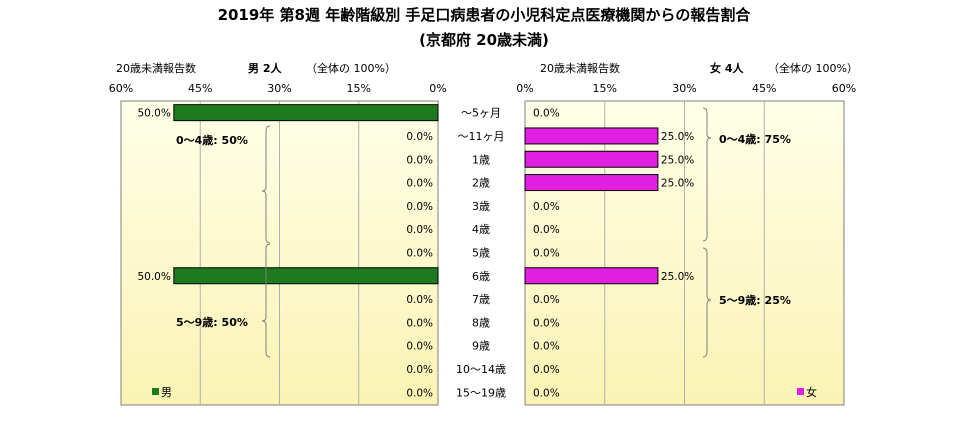 Image resolution: width=968 pixels, height=443 pixels. I want to click on male-legend-label: 男, so click(166, 392).